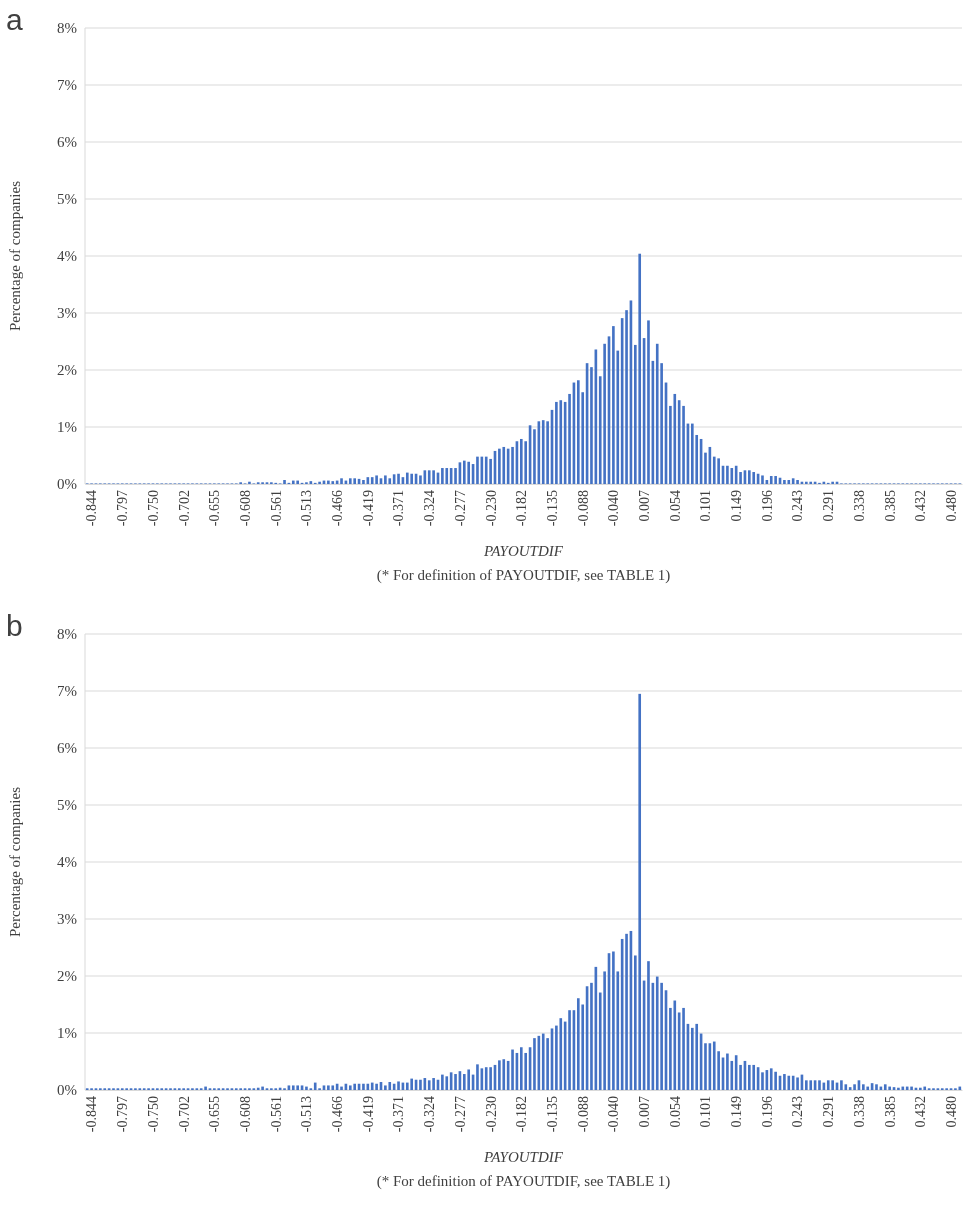 The width and height of the screenshot is (964, 1212). I want to click on x-tick-label: 0.291, so click(829, 1112).